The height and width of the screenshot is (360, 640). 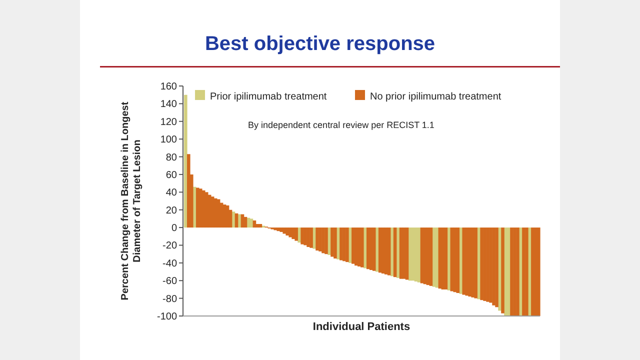 I want to click on y-tick-label: 100, so click(x=169, y=140).